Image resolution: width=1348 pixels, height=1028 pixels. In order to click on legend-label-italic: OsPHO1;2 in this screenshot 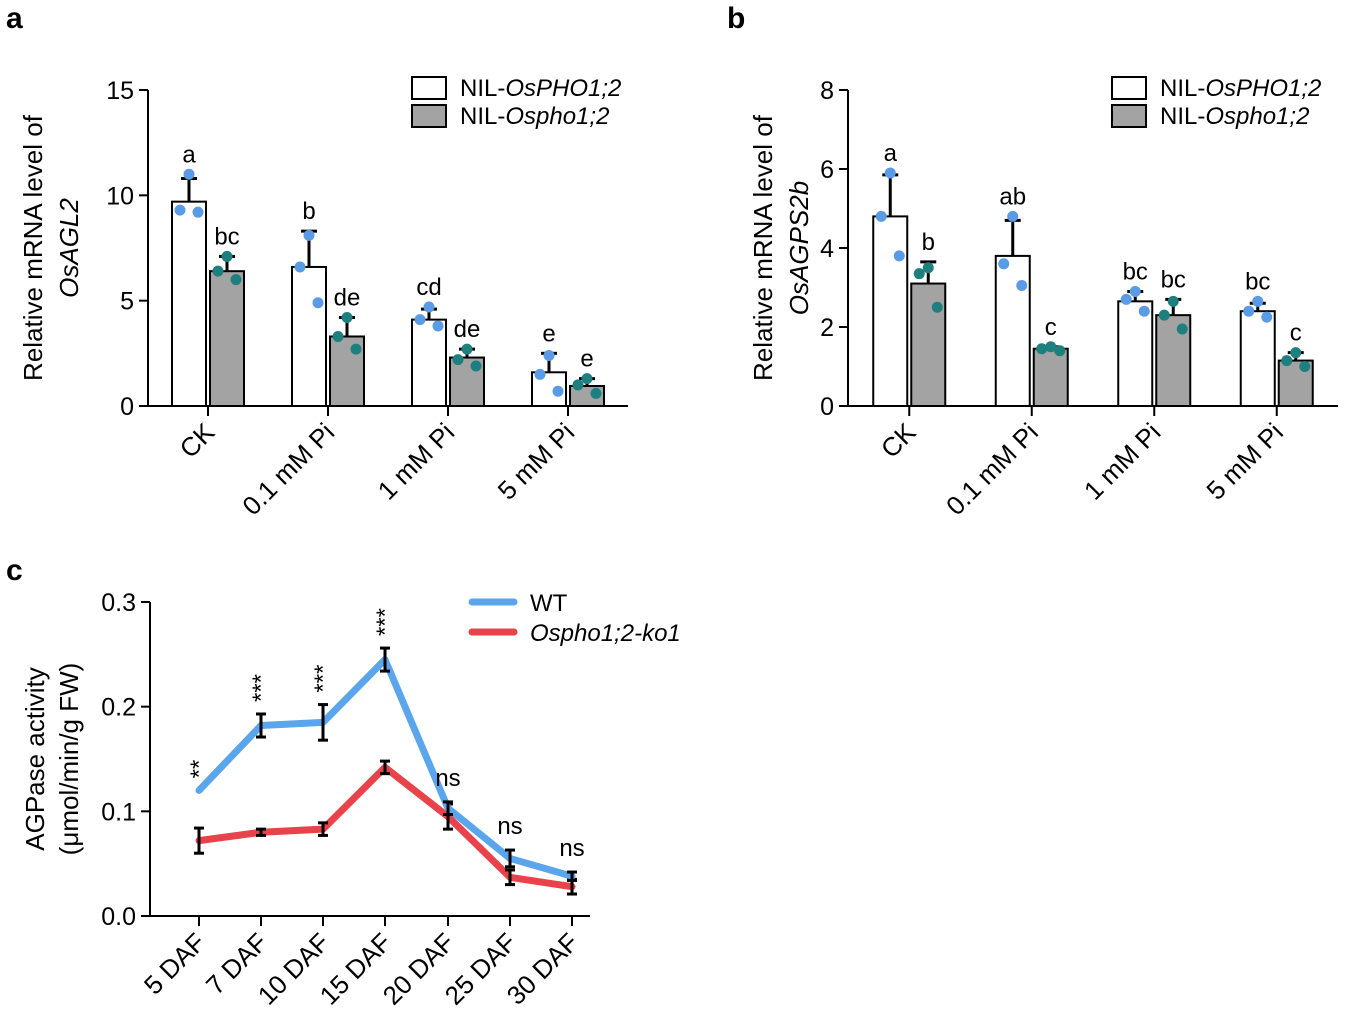, I will do `click(563, 88)`.